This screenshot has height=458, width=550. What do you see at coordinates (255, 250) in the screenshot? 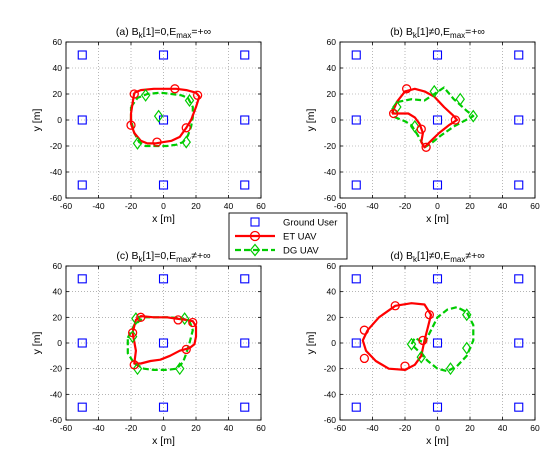
I see `legend-marker-dg` at bounding box center [255, 250].